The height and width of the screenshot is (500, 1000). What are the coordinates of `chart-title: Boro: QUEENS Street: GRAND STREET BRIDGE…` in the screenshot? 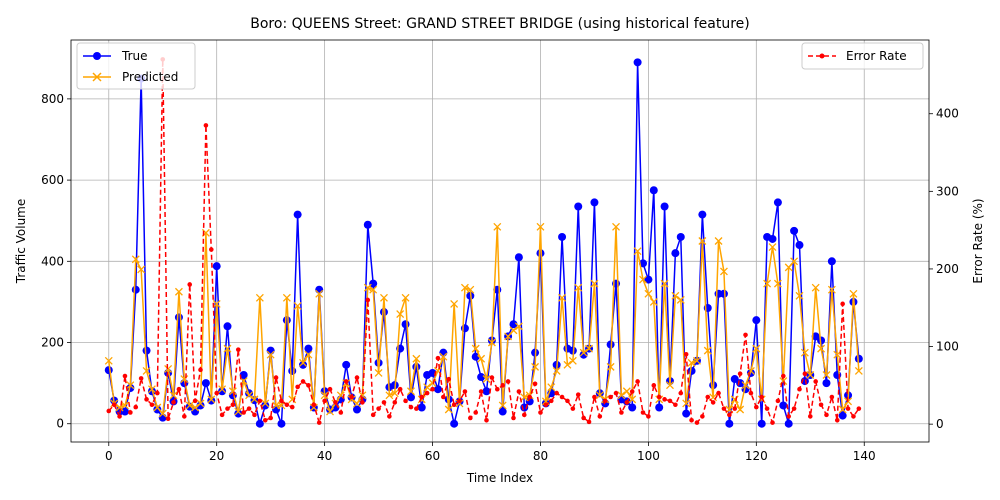 It's located at (499, 24).